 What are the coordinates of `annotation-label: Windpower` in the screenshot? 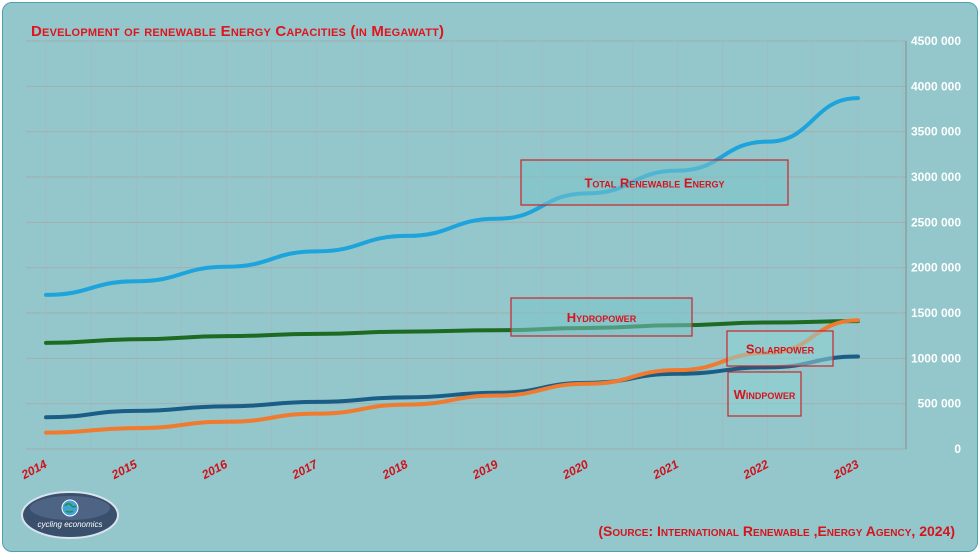 It's located at (765, 394).